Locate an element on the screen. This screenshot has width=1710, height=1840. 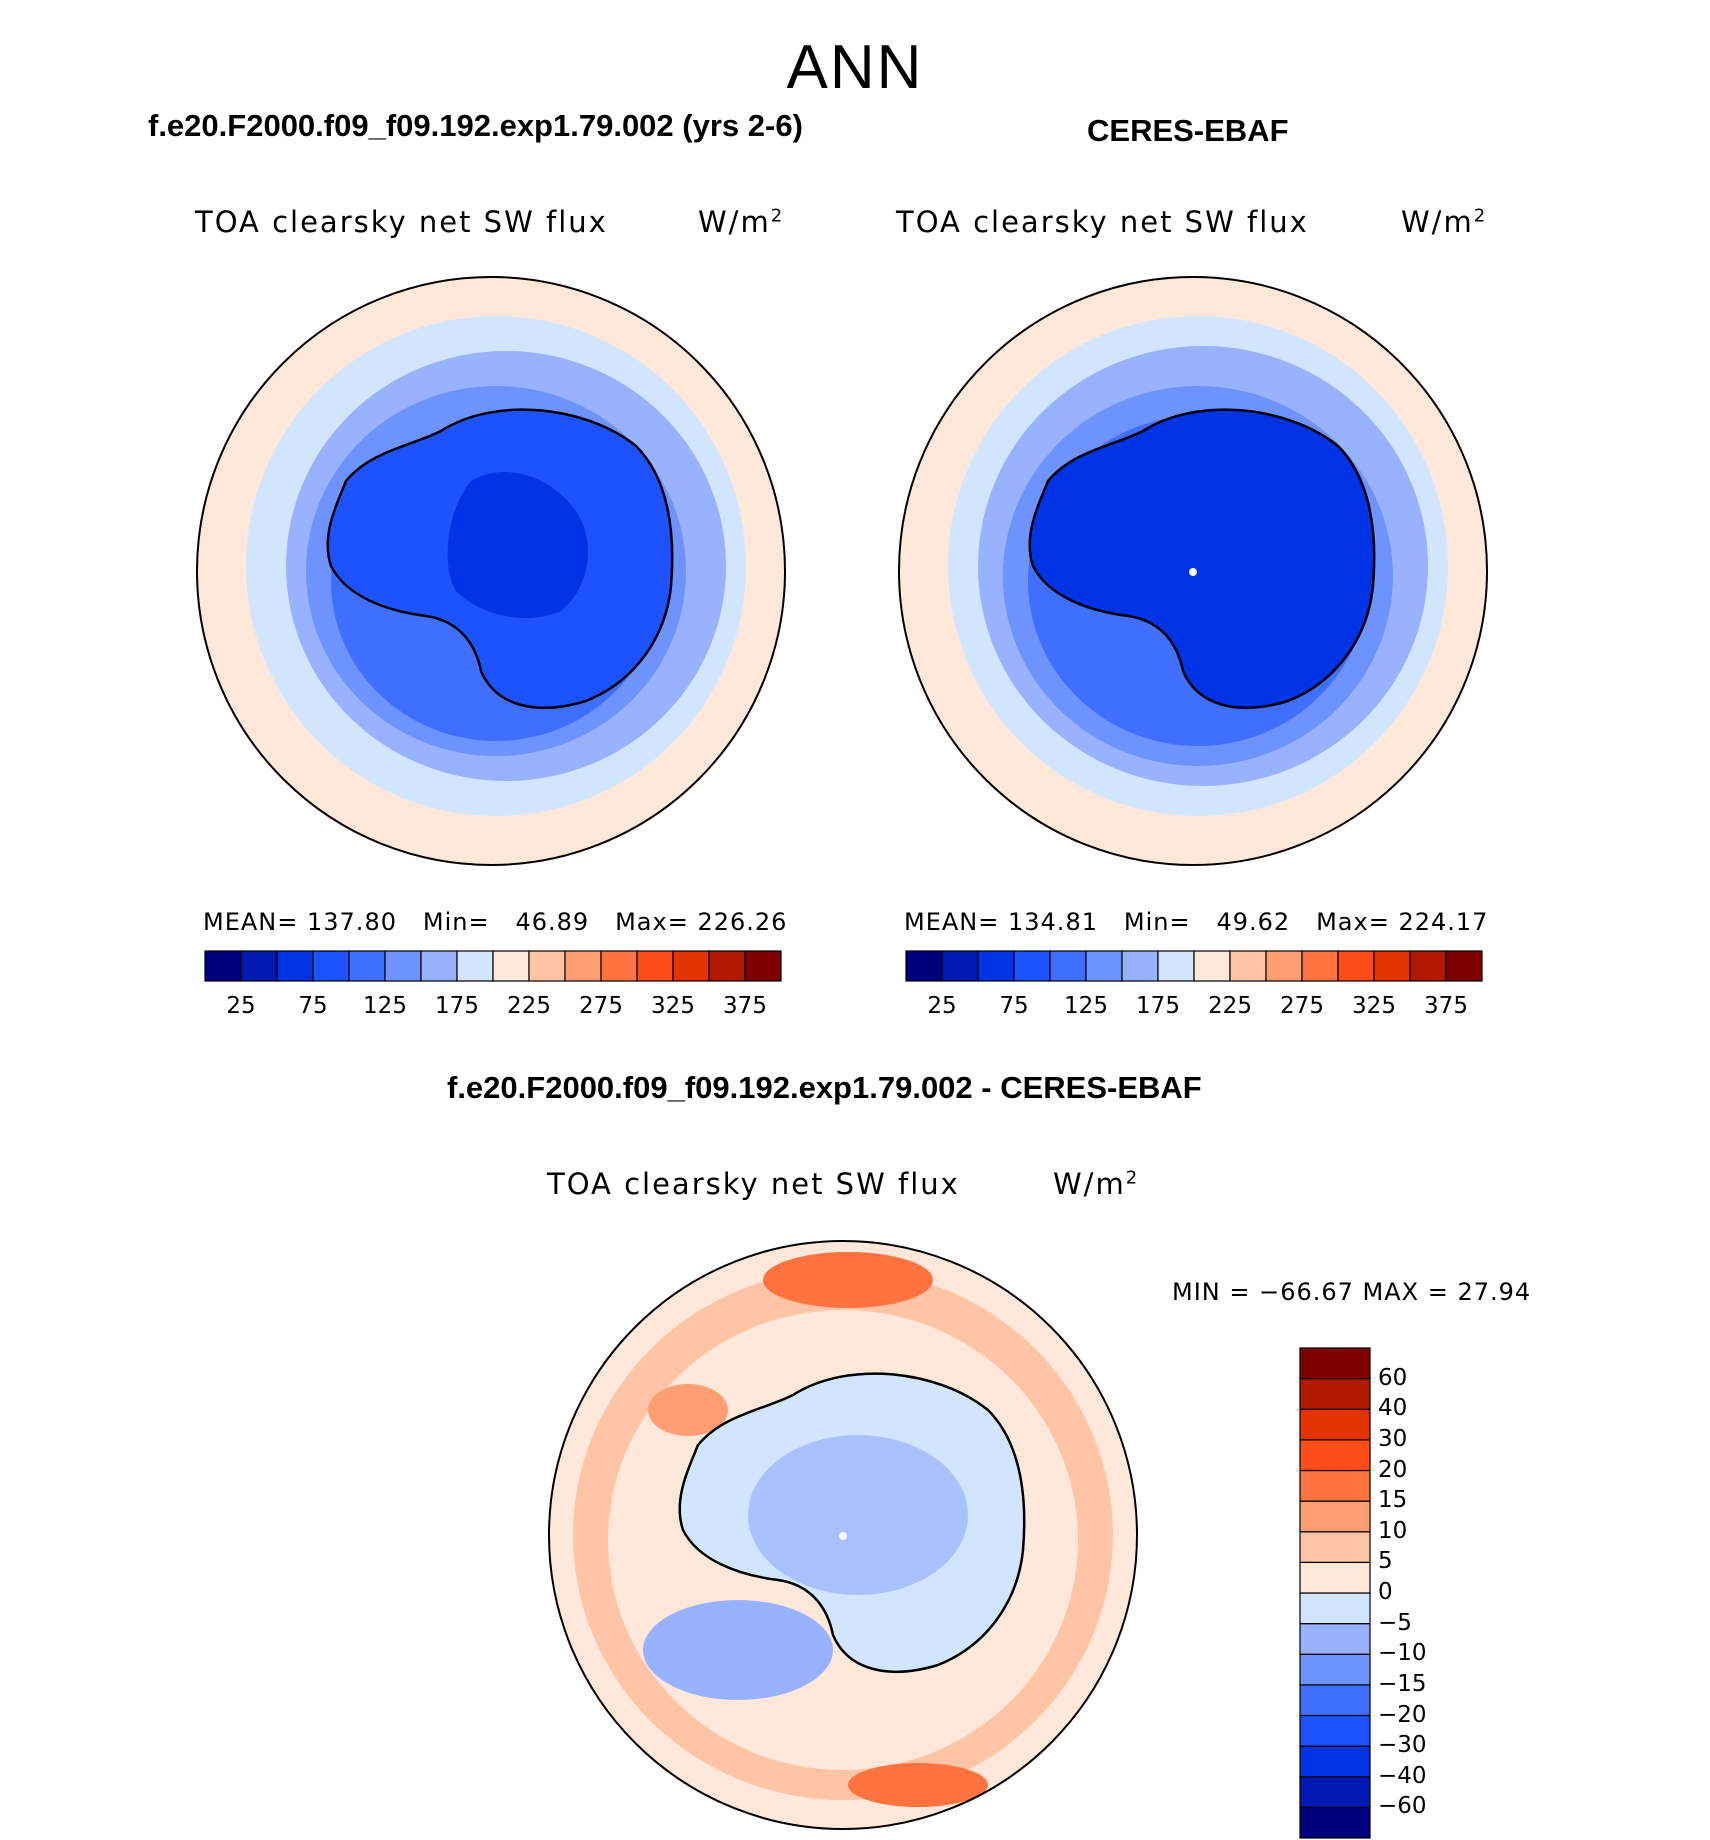
diff-colorbar-tick-label: −30 is located at coordinates (1402, 1745).